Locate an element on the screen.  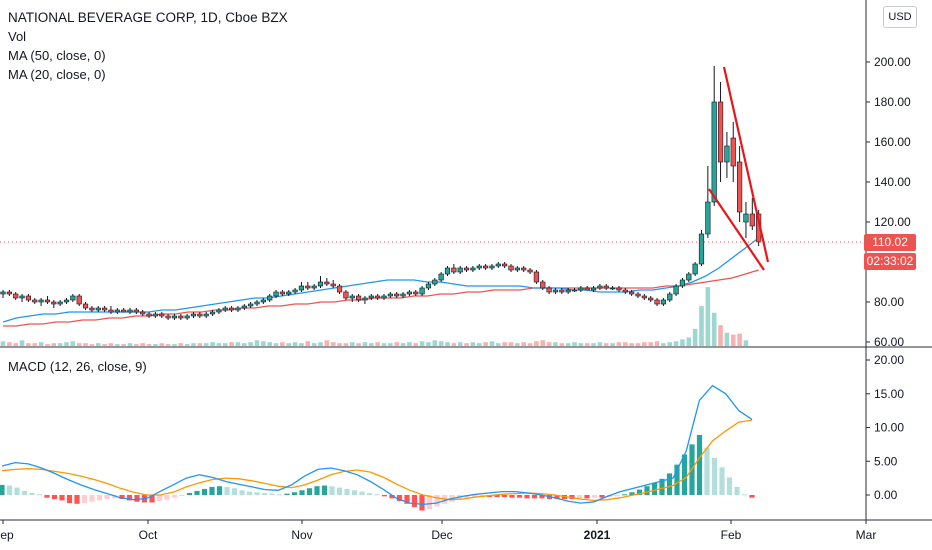
ma20-line is located at coordinates (380, 280).